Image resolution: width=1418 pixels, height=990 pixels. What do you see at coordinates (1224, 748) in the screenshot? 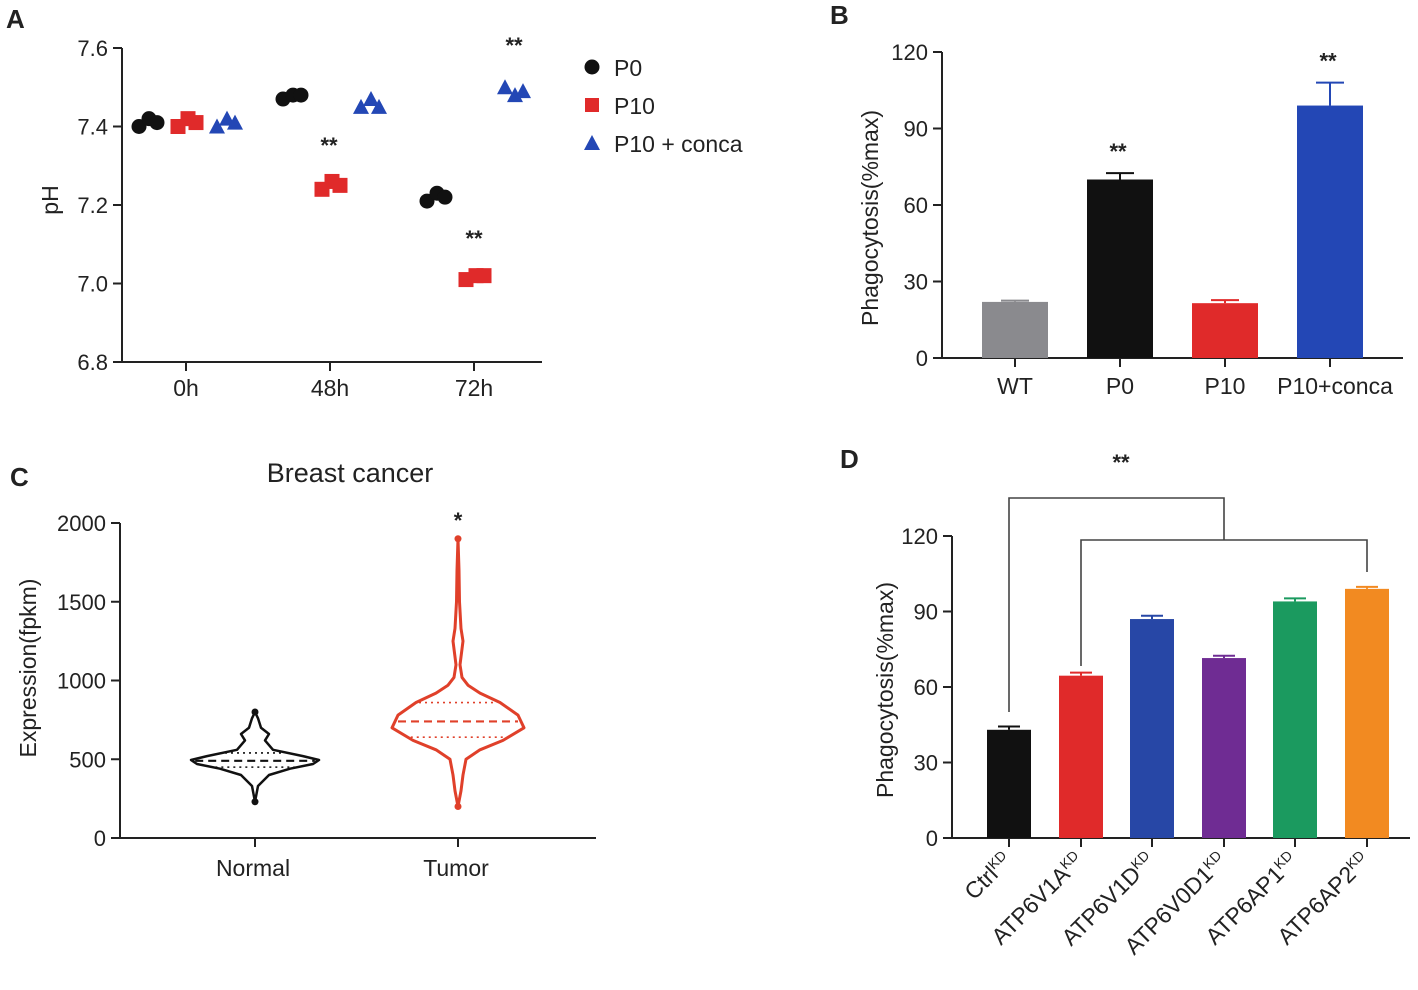
I see `d-bar-atp6v0d1` at bounding box center [1224, 748].